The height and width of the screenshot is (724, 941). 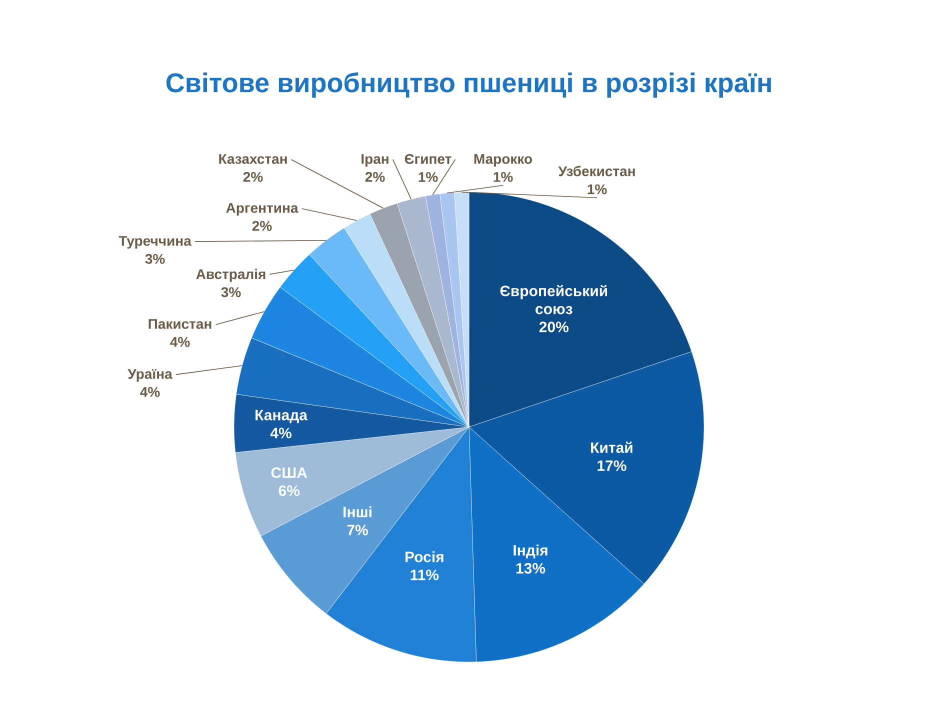 What do you see at coordinates (468, 85) in the screenshot?
I see `chart-title: Світове виробництво пшениці в розрізі країн` at bounding box center [468, 85].